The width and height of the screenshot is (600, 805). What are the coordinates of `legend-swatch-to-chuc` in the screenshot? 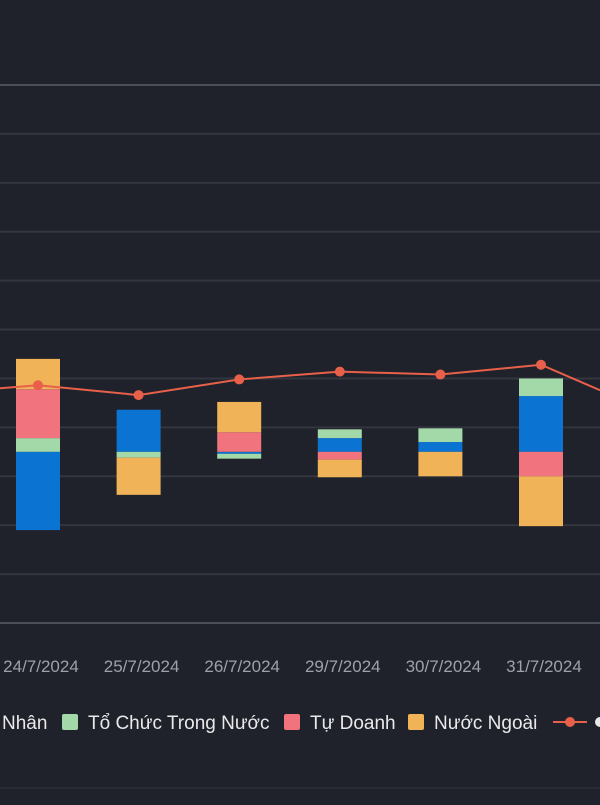 It's located at (70, 722).